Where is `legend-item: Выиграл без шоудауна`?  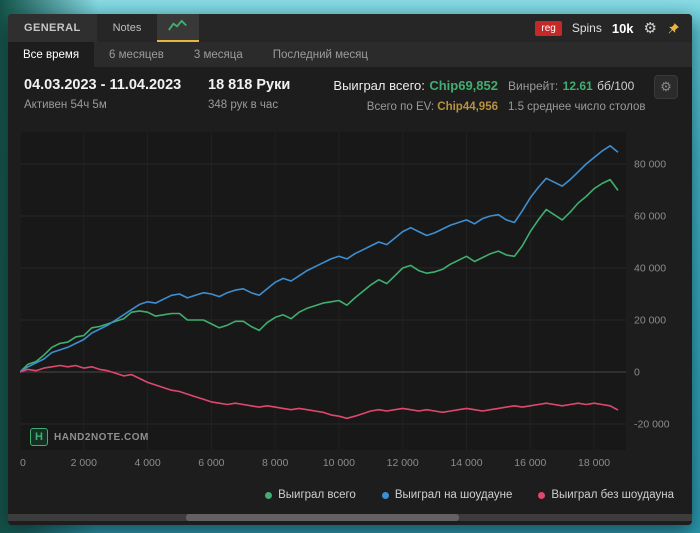 legend-item: Выиграл без шоудауна is located at coordinates (606, 495).